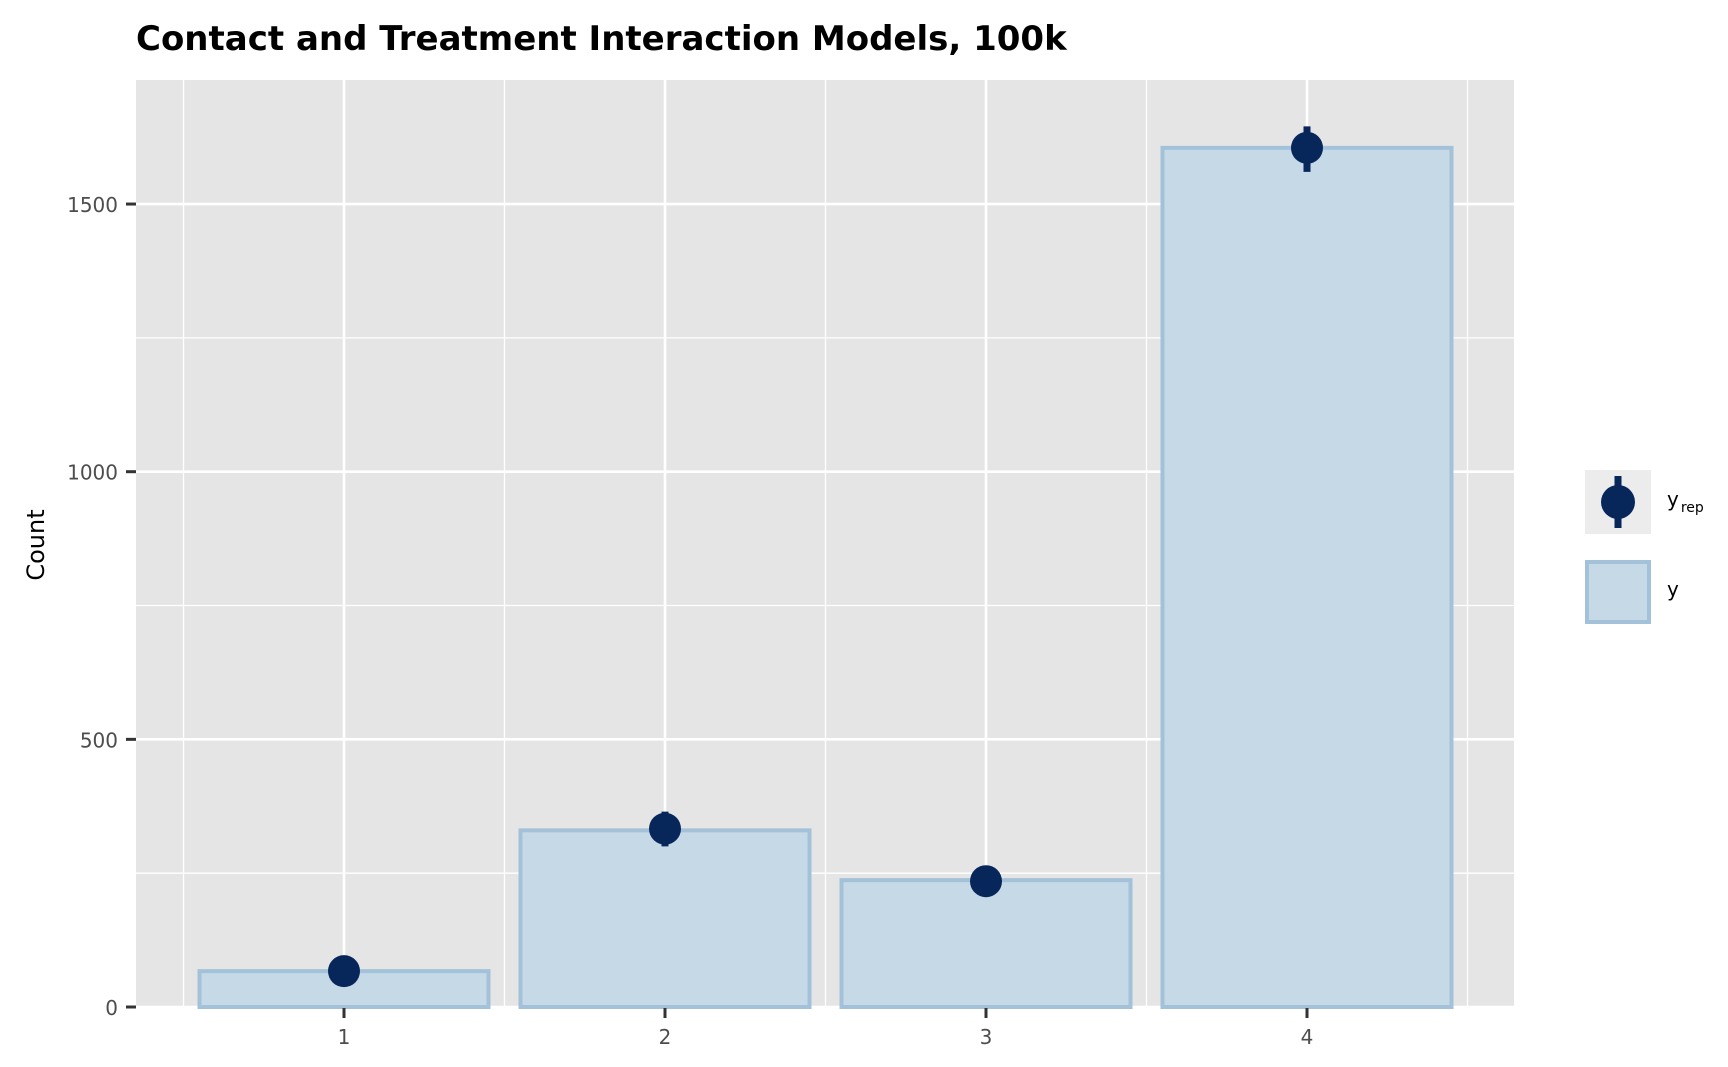 Image resolution: width=1728 pixels, height=1067 pixels. What do you see at coordinates (1618, 592) in the screenshot?
I see `legend-bar-swatch` at bounding box center [1618, 592].